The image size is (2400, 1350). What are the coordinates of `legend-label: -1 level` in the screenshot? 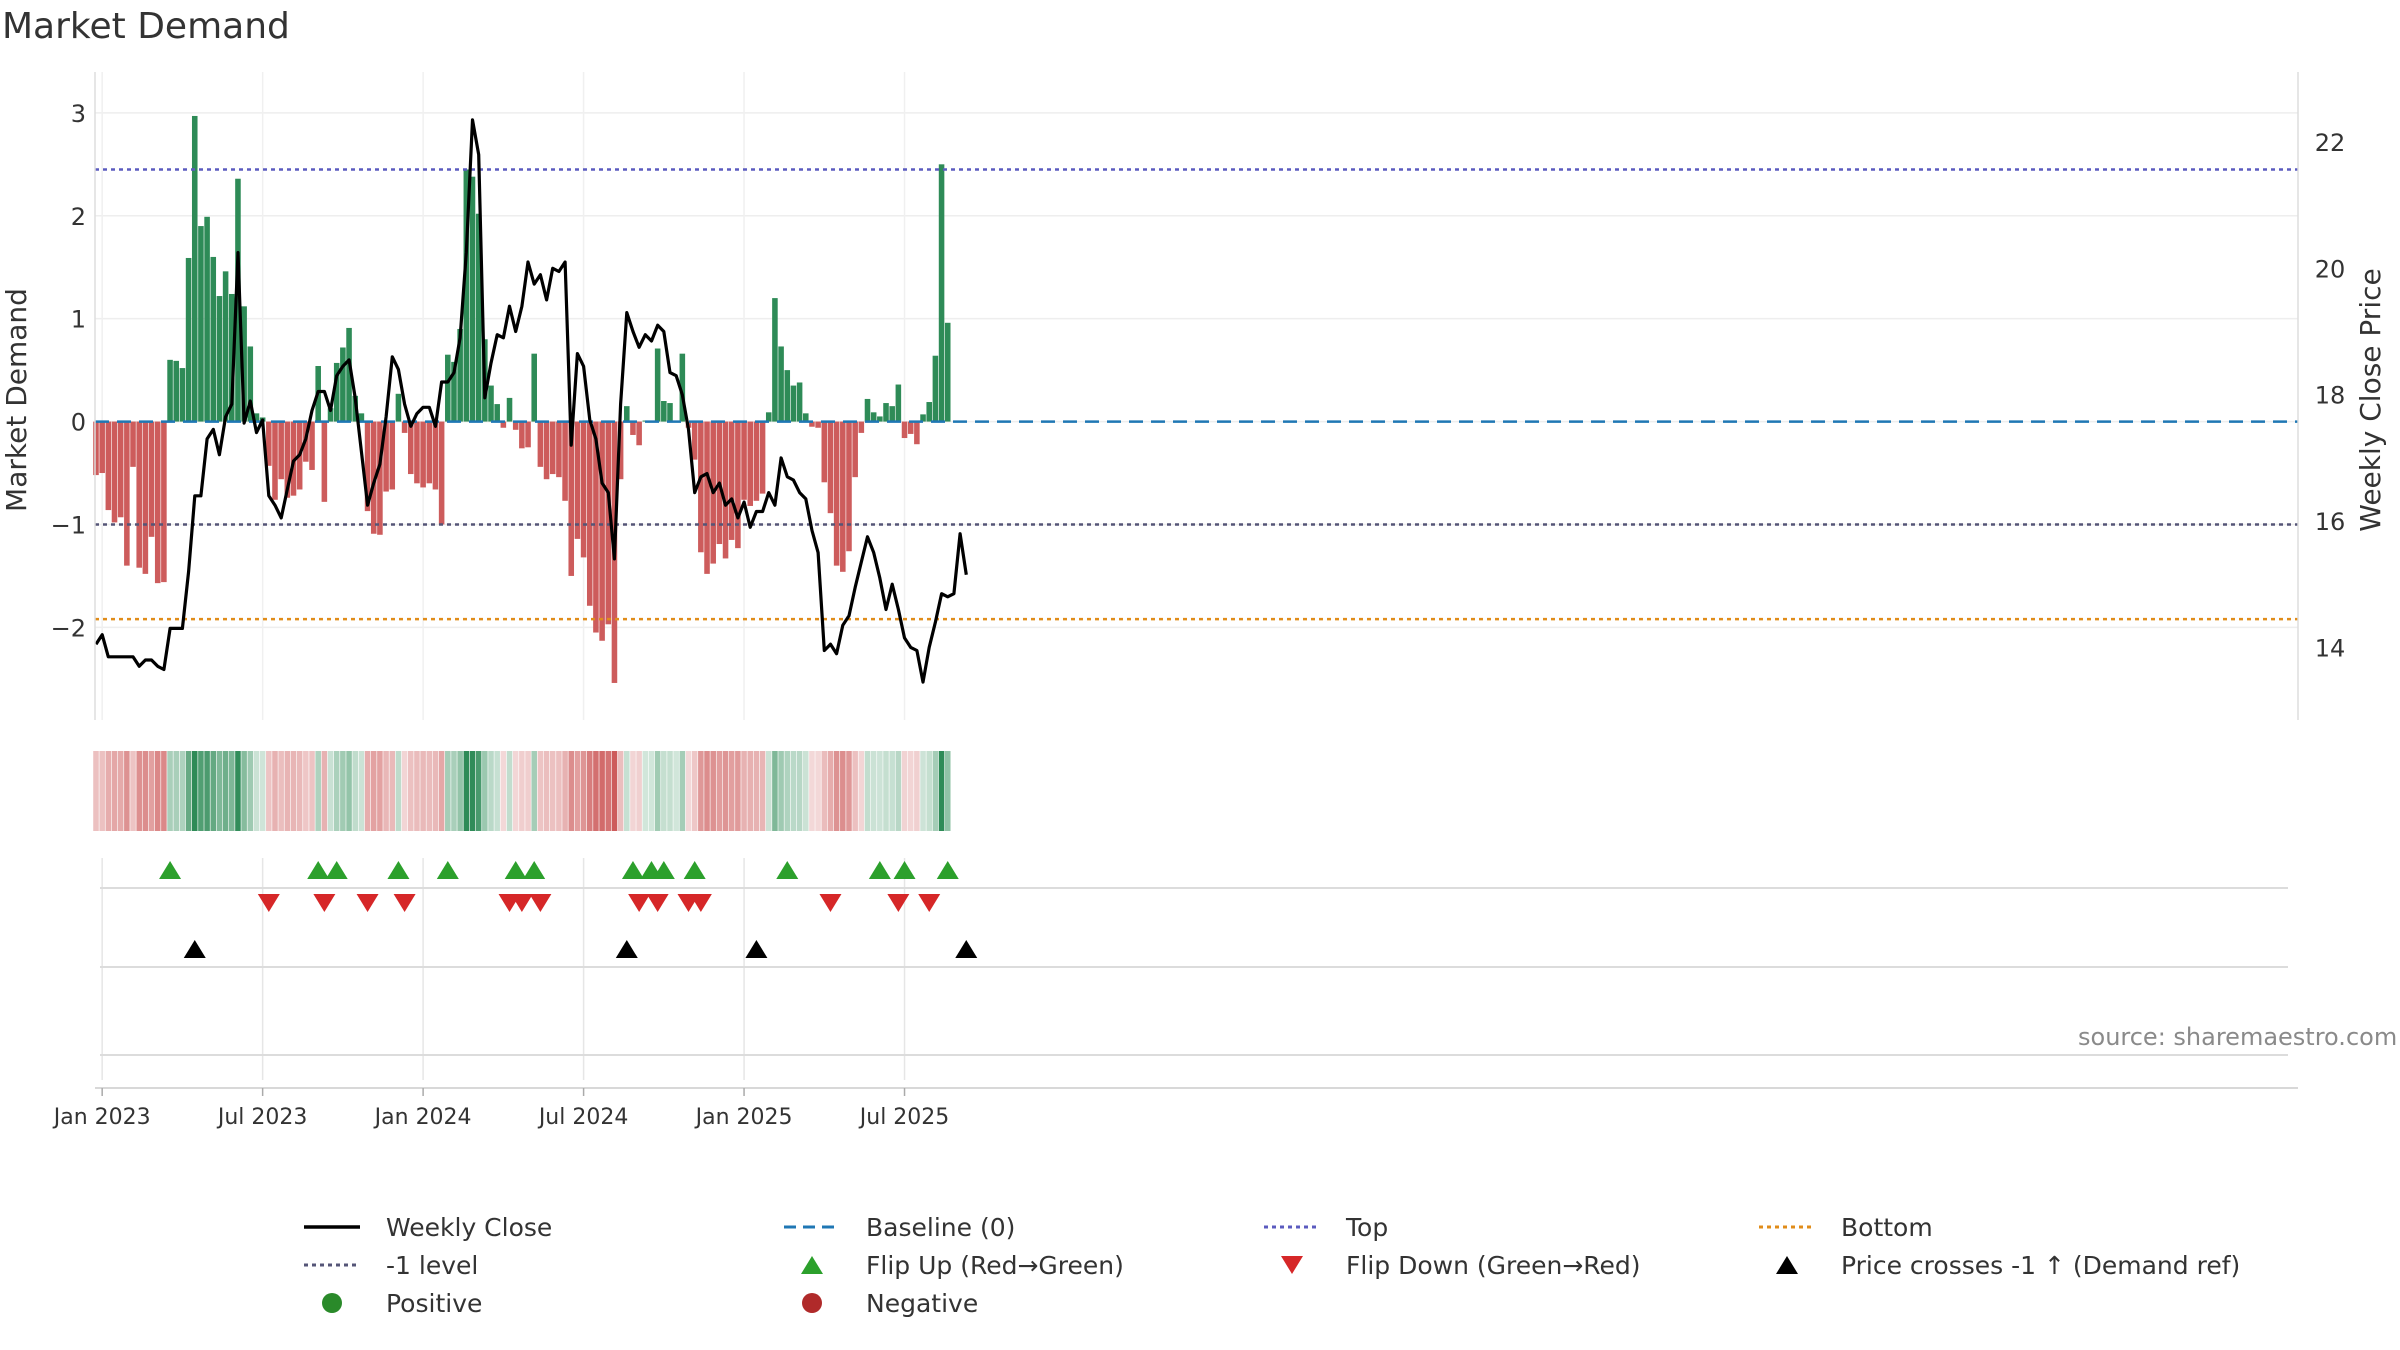 It's located at (432, 1265).